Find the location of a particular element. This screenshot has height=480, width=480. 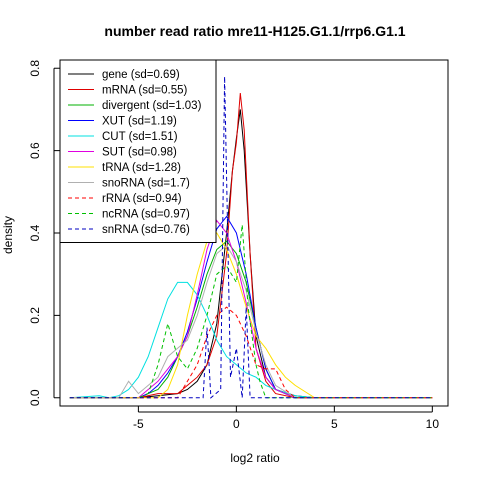

legend-label: rRNA (sd=0.94) is located at coordinates (142, 199).